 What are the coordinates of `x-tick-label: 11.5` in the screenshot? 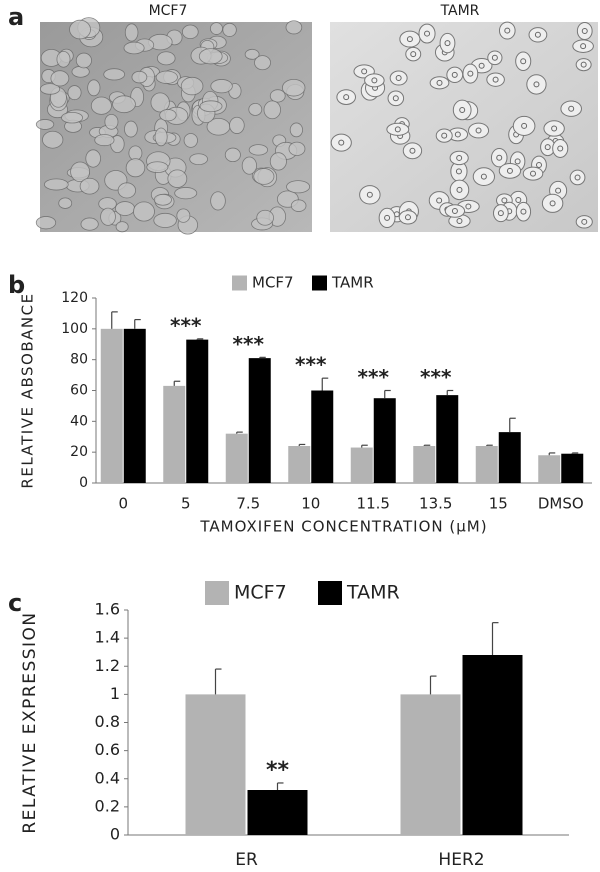 It's located at (373, 504).